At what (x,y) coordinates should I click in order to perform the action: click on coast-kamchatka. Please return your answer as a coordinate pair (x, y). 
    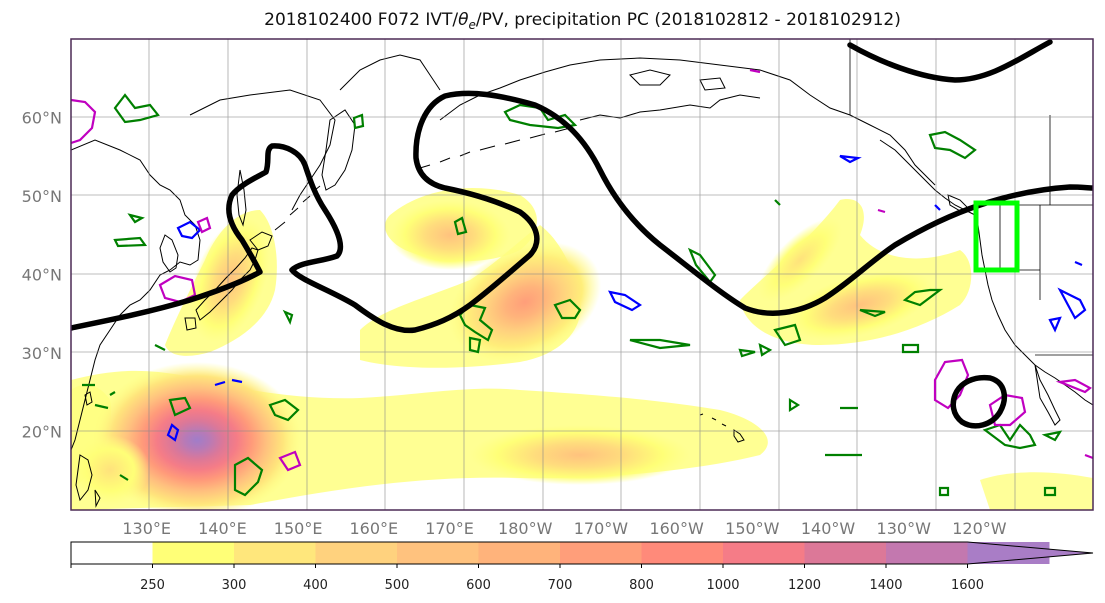
    Looking at the image, I should click on (338, 150).